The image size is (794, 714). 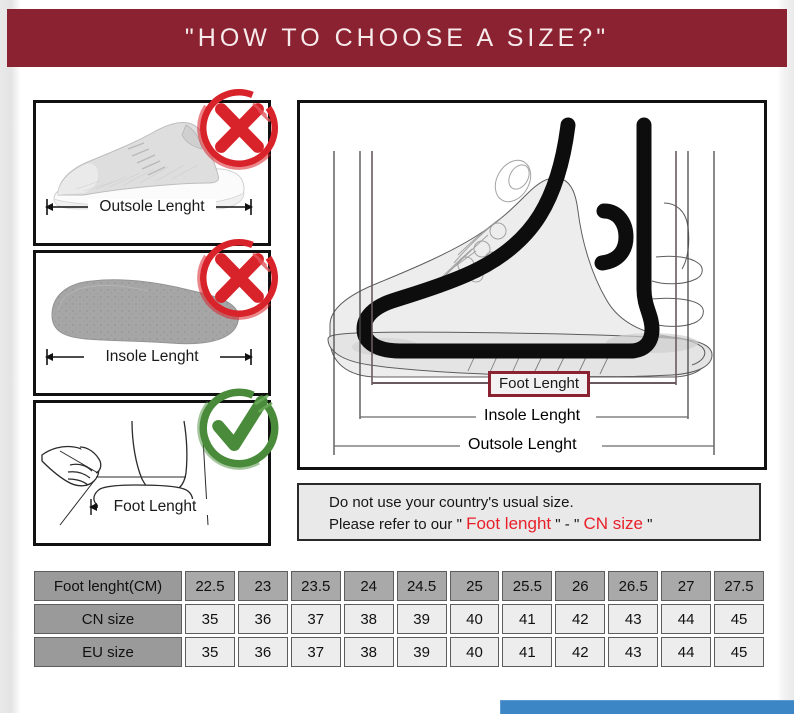 I want to click on note-line-1: Do not use your country's usual size., so click(x=451, y=502).